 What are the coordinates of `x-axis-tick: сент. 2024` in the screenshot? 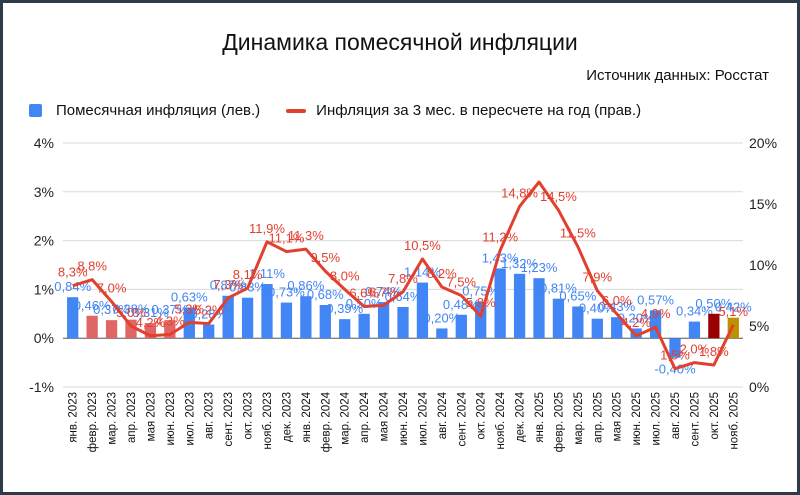 It's located at (462, 418).